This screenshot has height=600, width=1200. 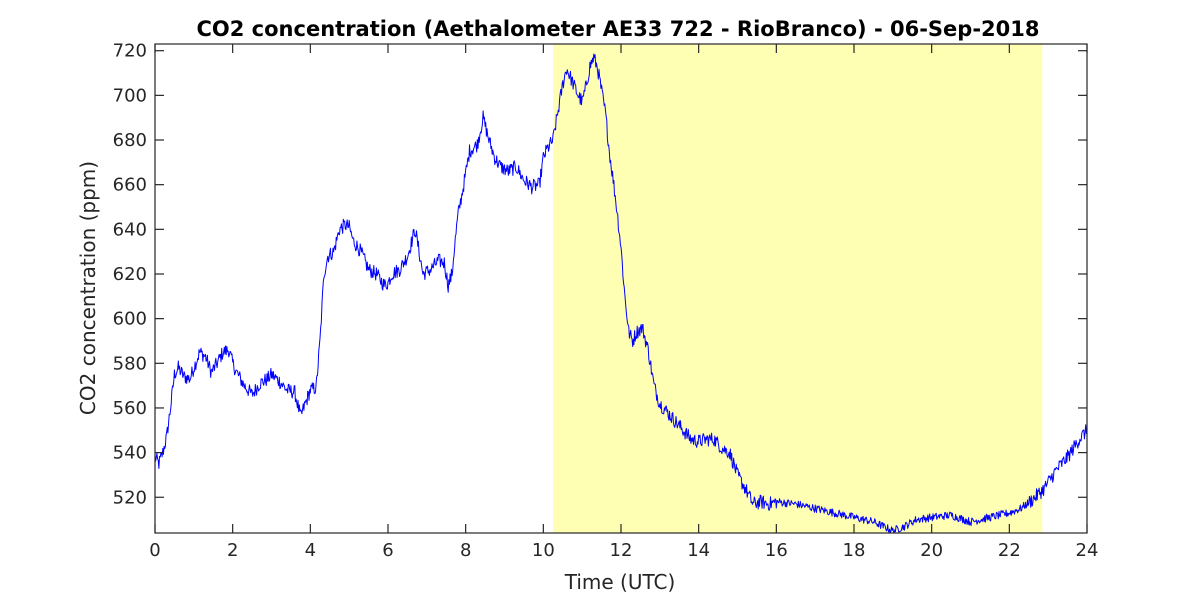 What do you see at coordinates (130, 453) in the screenshot?
I see `y-tick-label: 540` at bounding box center [130, 453].